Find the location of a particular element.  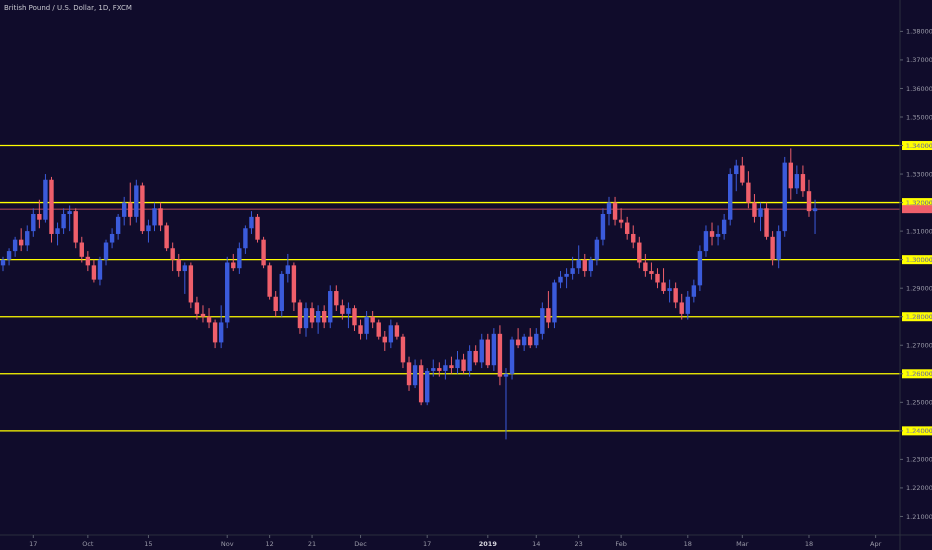

price-tick-label: 1.34000 is located at coordinates (919, 146).